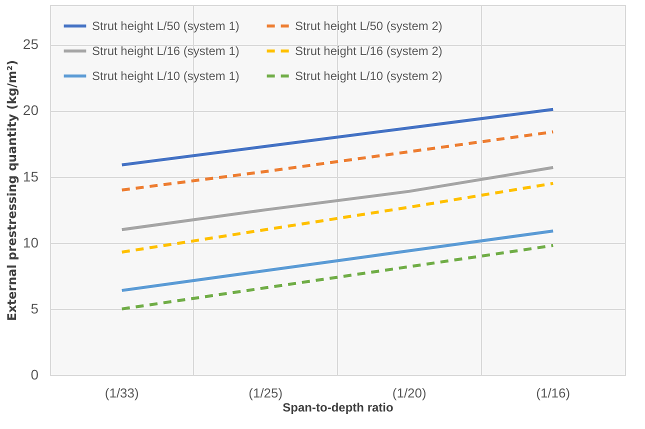  Describe the element at coordinates (265, 393) in the screenshot. I see `x-tick-label: (1/25)` at that location.